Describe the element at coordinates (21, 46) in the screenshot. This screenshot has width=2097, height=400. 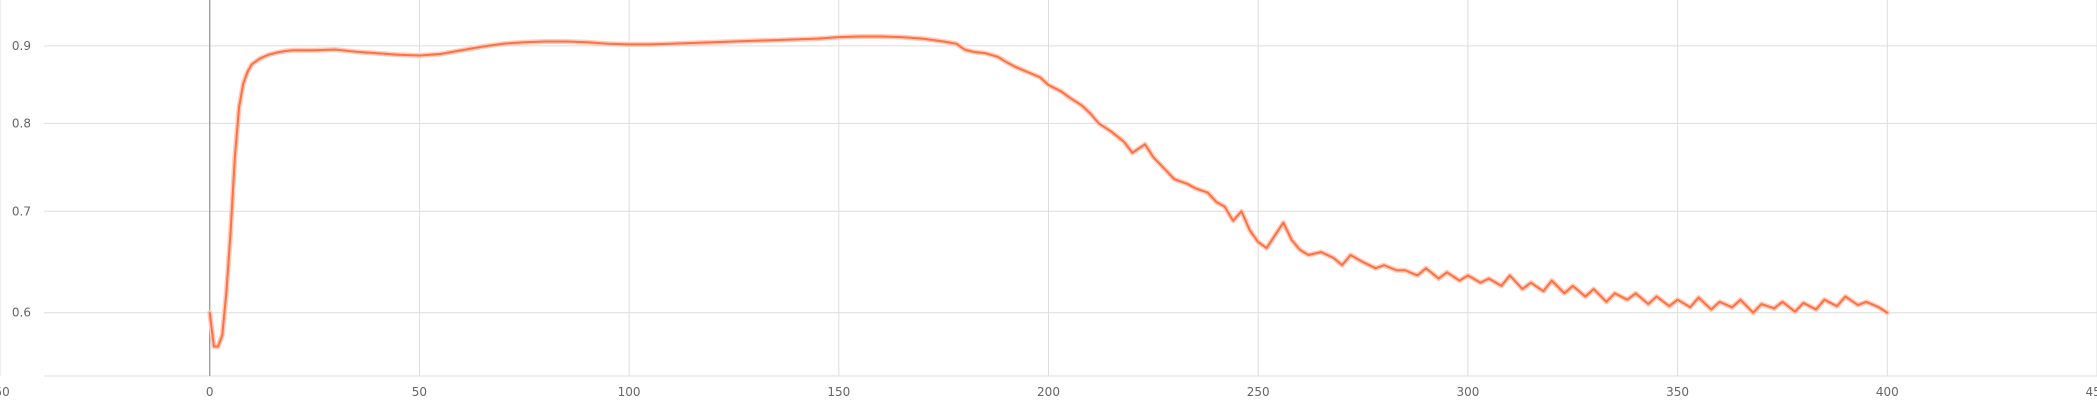
I see `y-tick-label: 0.9` at that location.